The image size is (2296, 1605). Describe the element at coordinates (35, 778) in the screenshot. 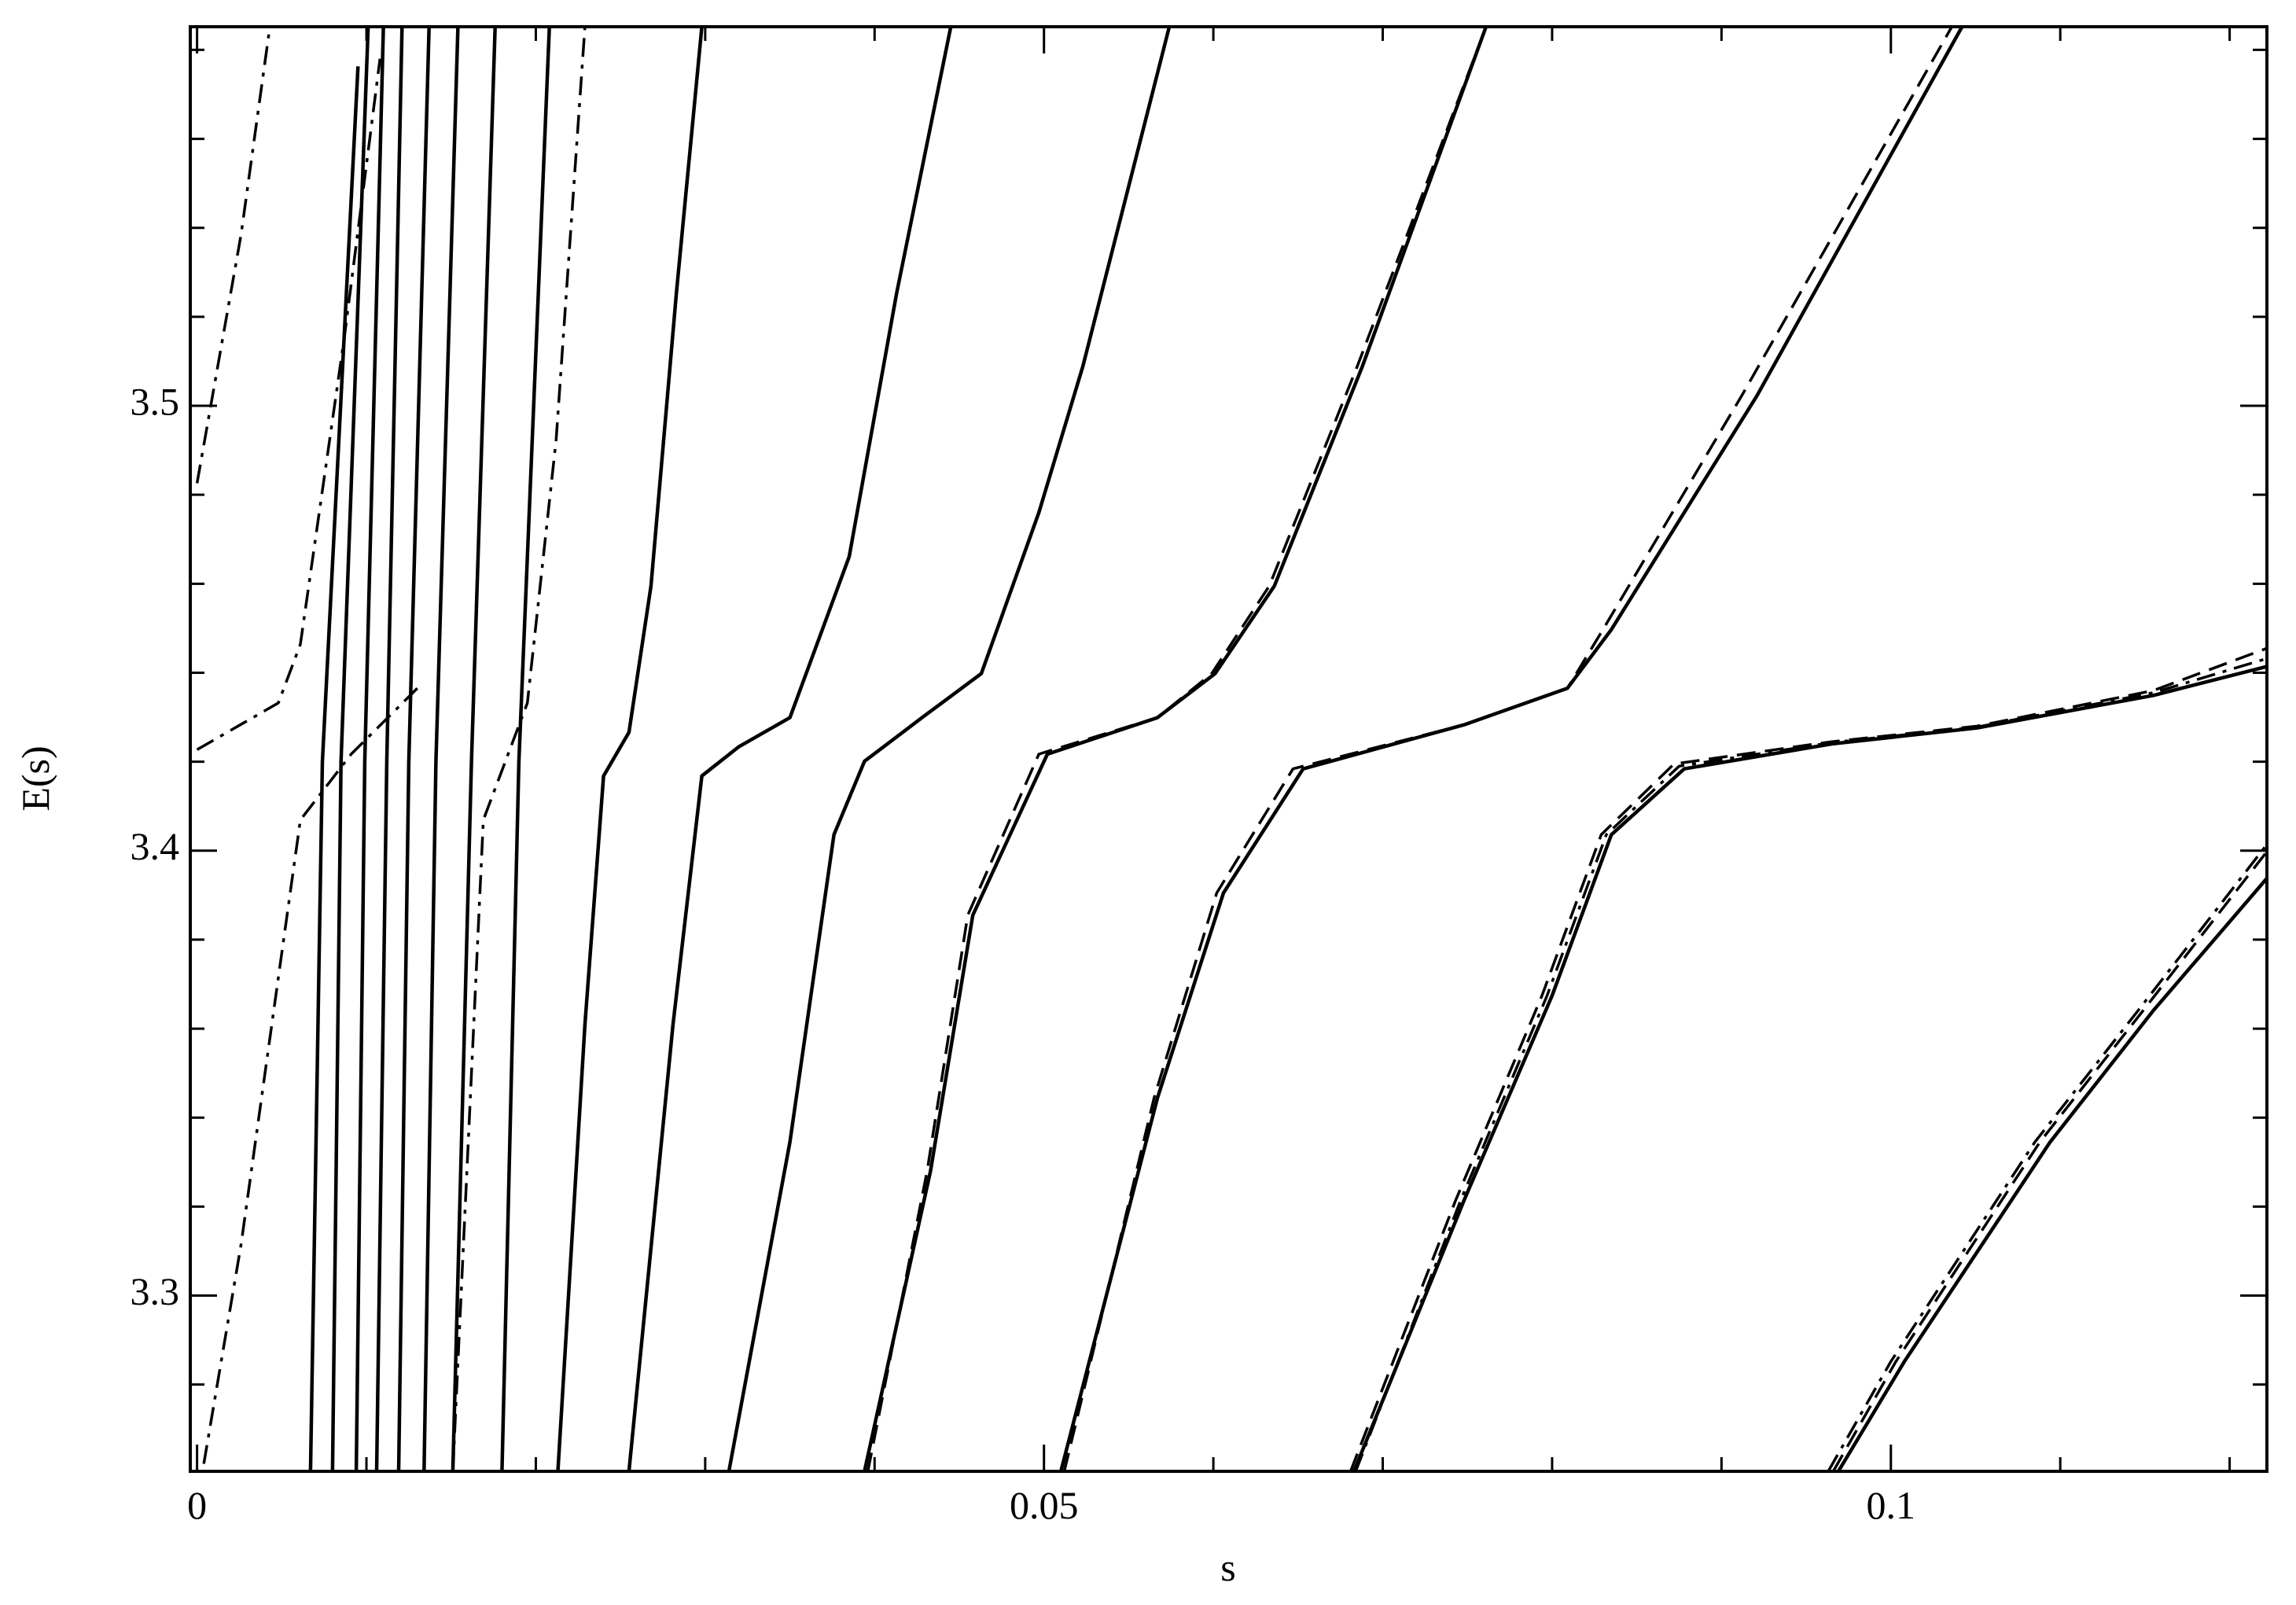

I see `y-axis-label: E(s)` at that location.